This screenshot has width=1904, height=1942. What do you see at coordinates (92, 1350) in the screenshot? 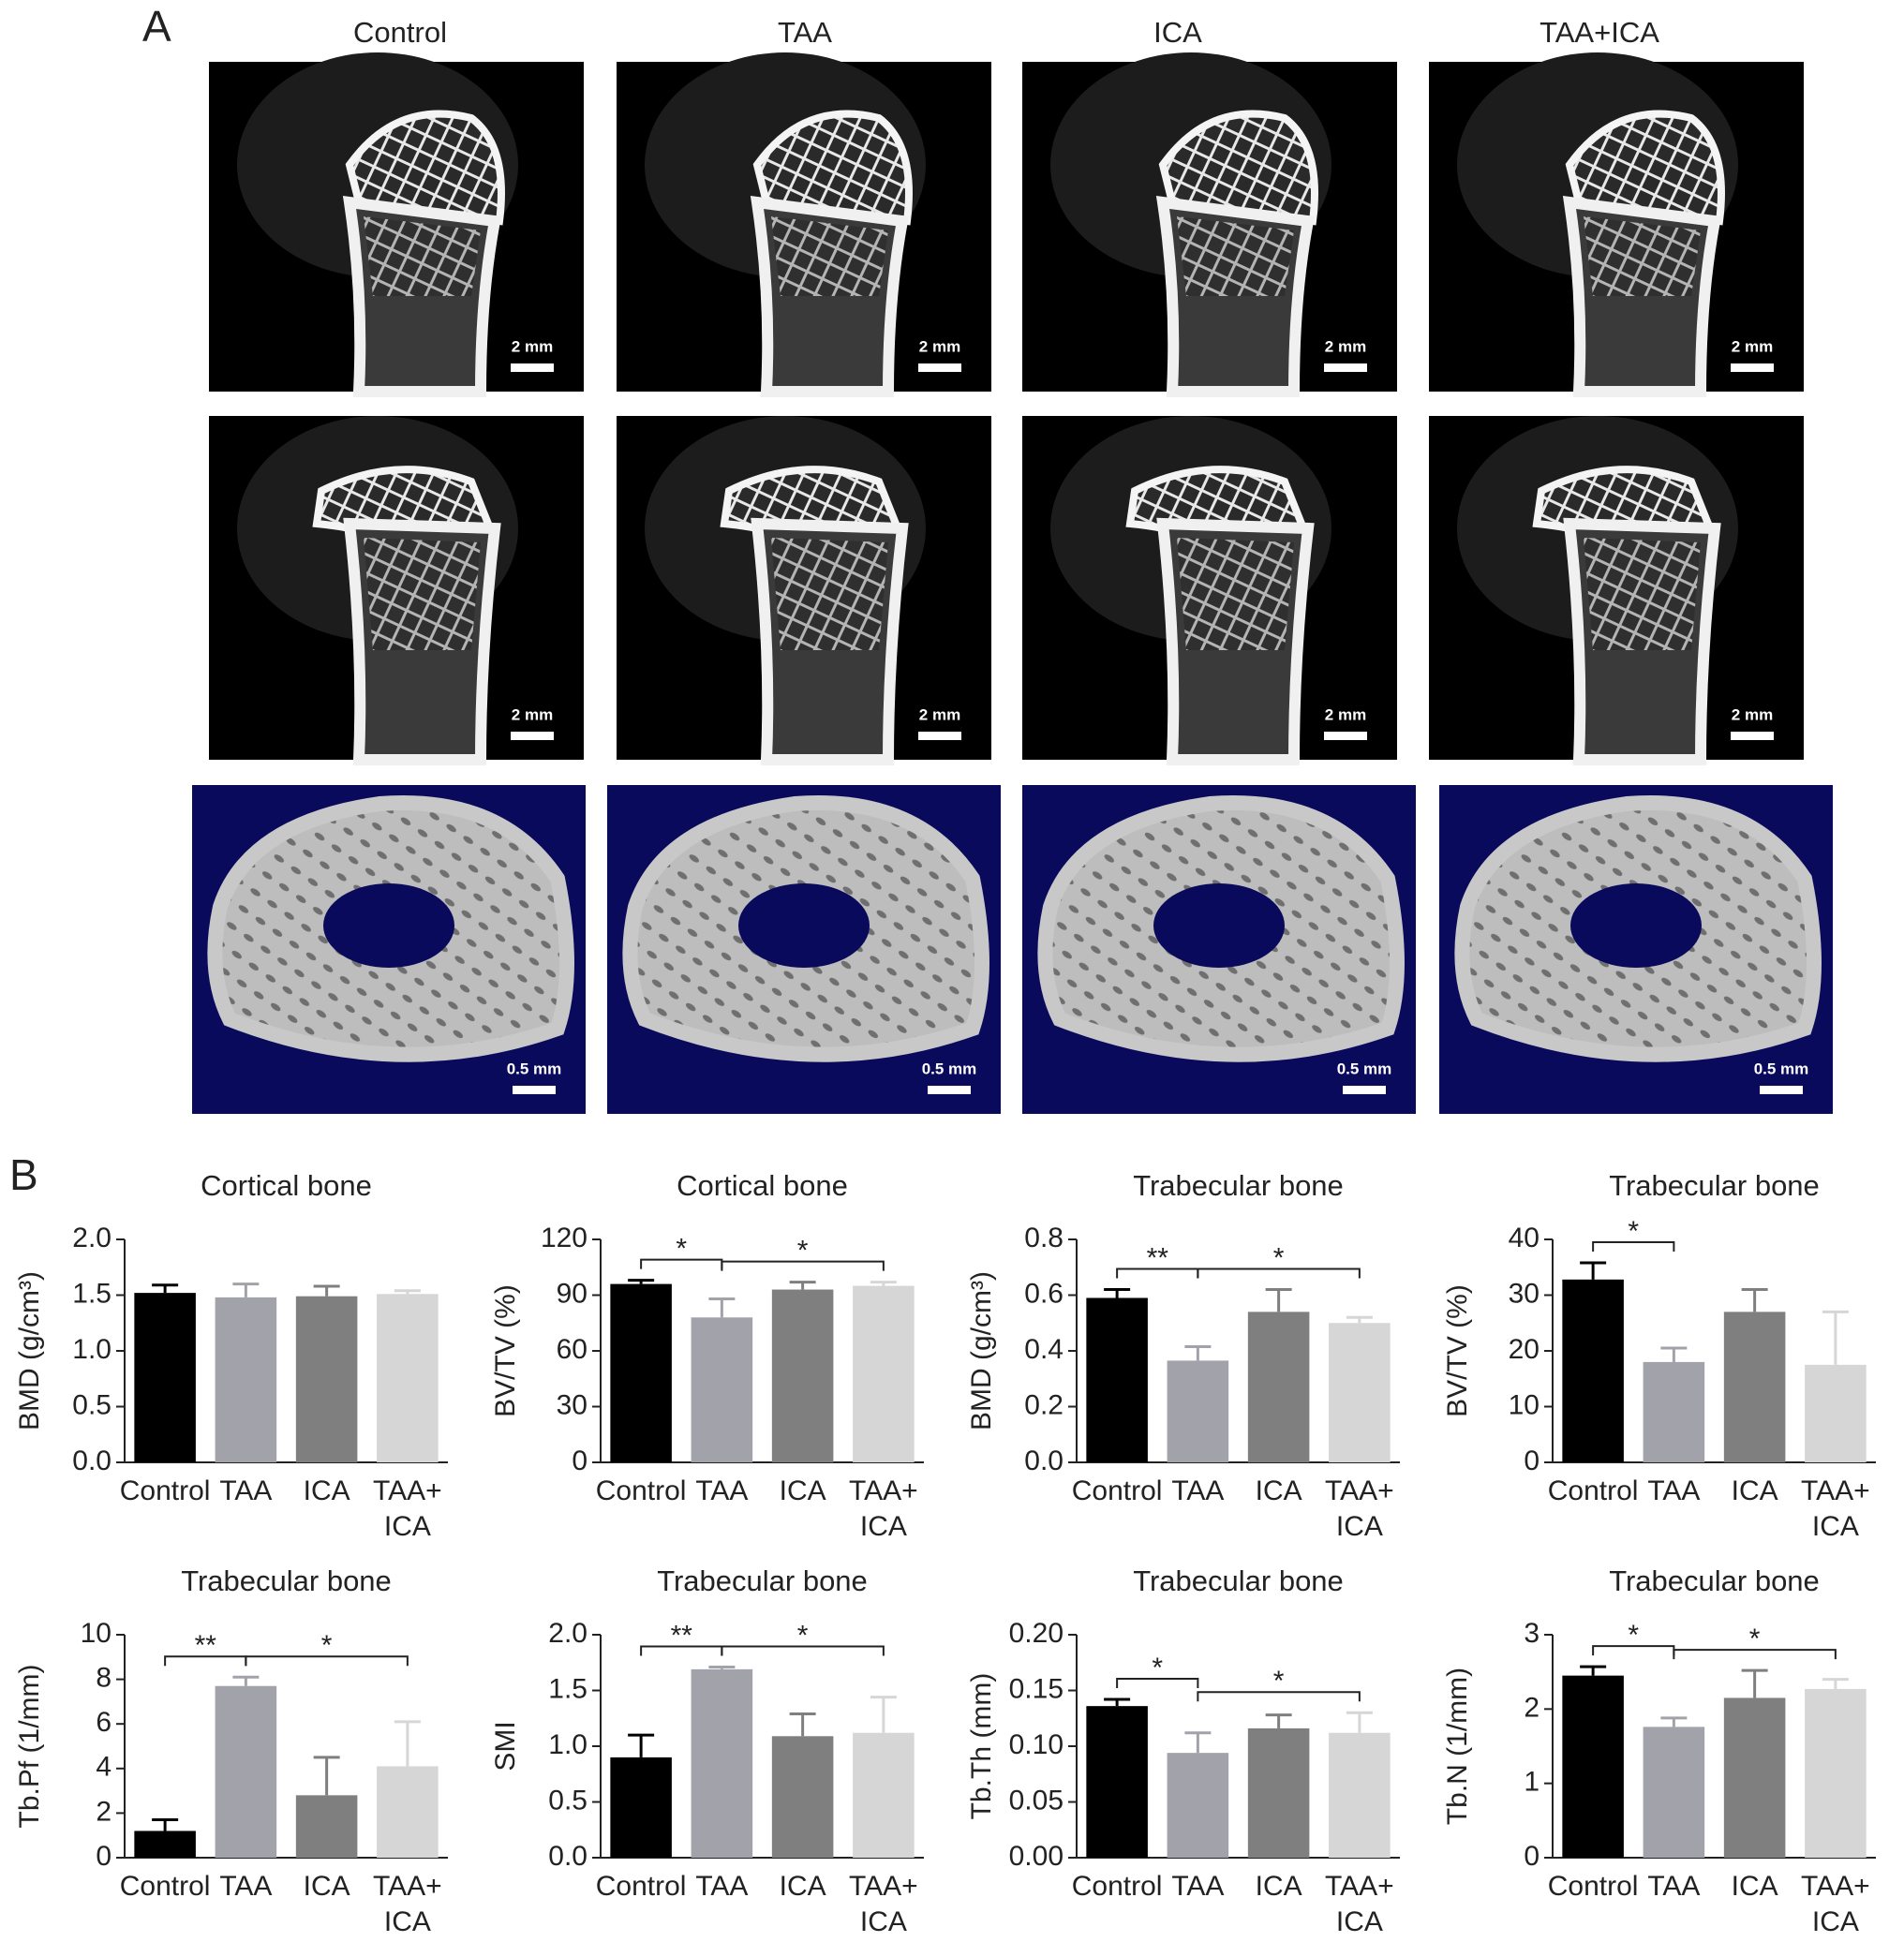
I see `y-tick-label: 1.0` at bounding box center [92, 1350].